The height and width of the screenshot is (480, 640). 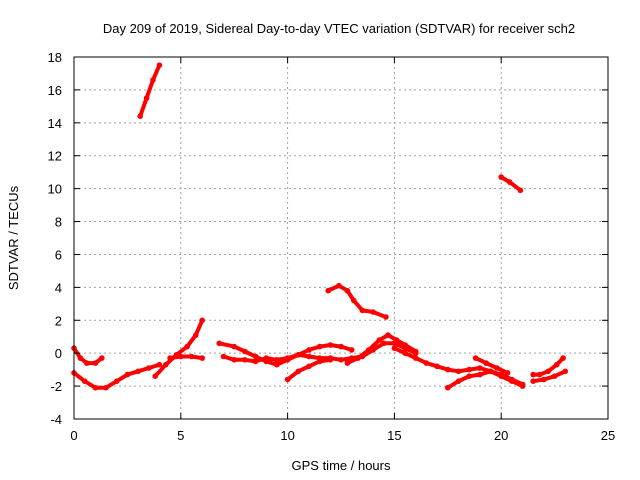 What do you see at coordinates (150, 91) in the screenshot?
I see `series-arc-high-rising` at bounding box center [150, 91].